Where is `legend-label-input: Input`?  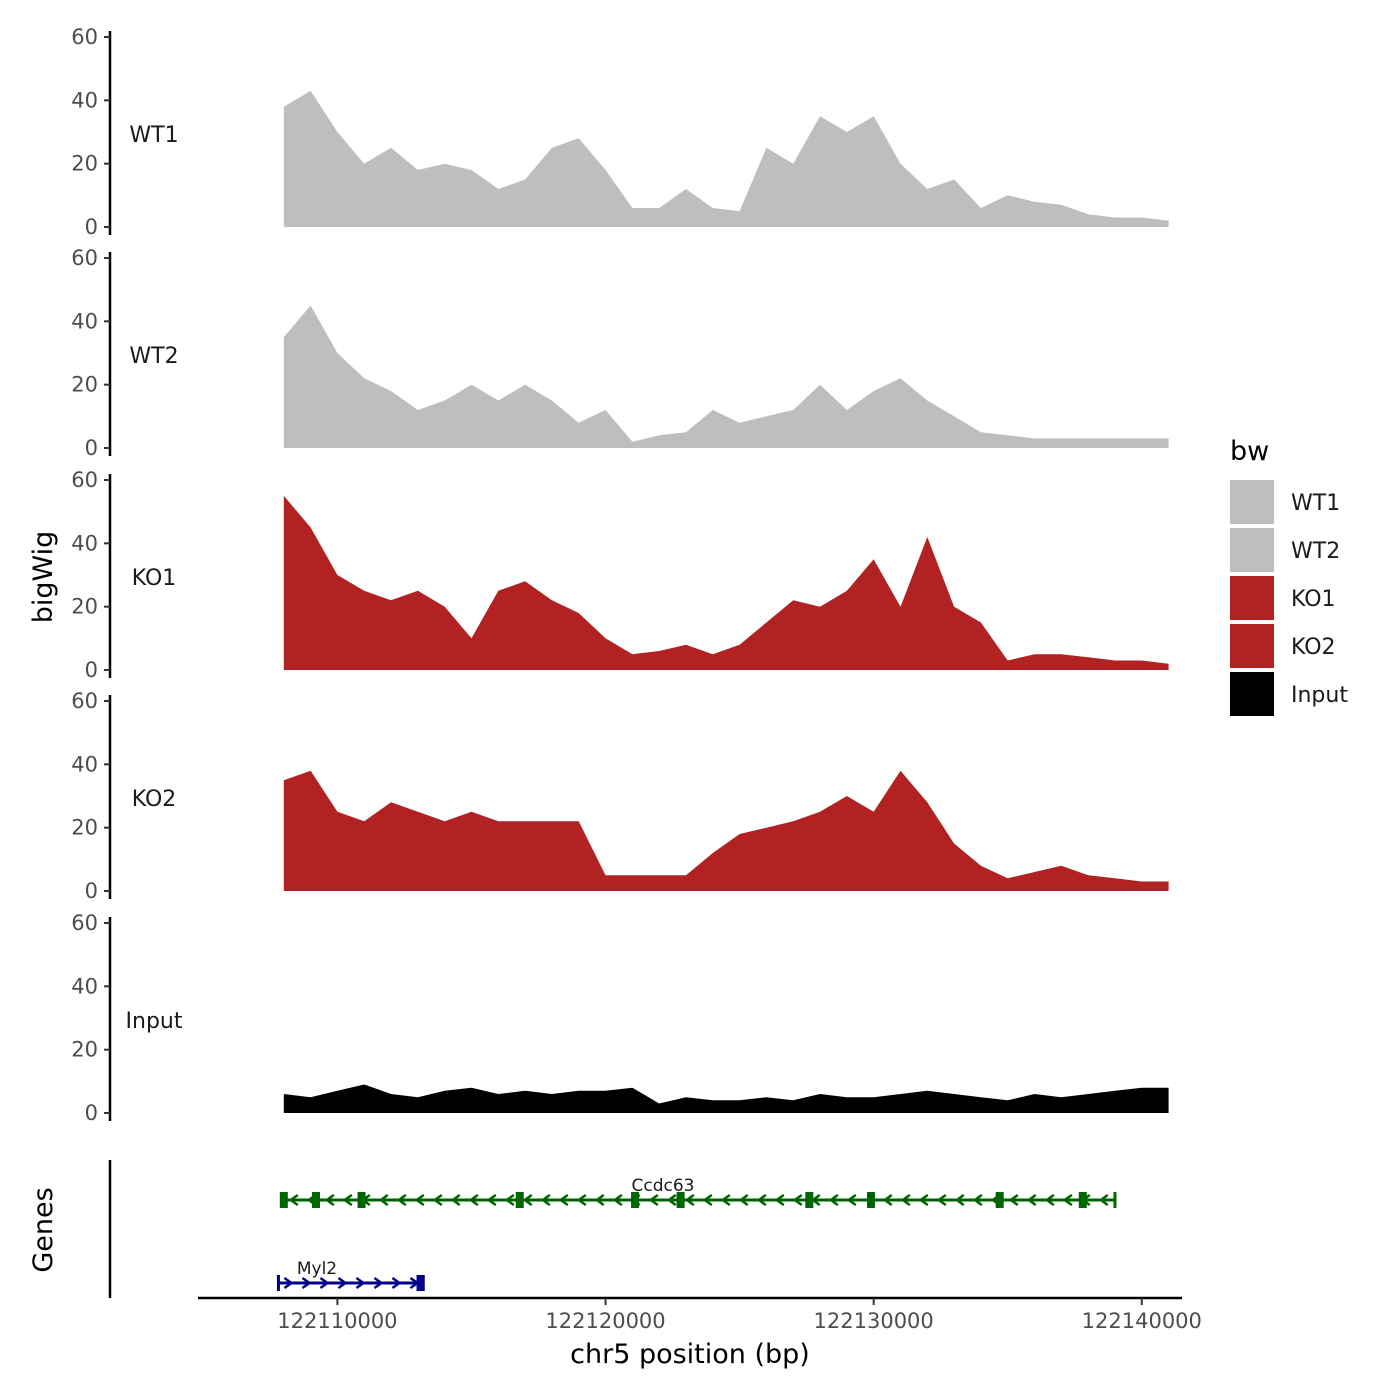 legend-label-input: Input is located at coordinates (1319, 695).